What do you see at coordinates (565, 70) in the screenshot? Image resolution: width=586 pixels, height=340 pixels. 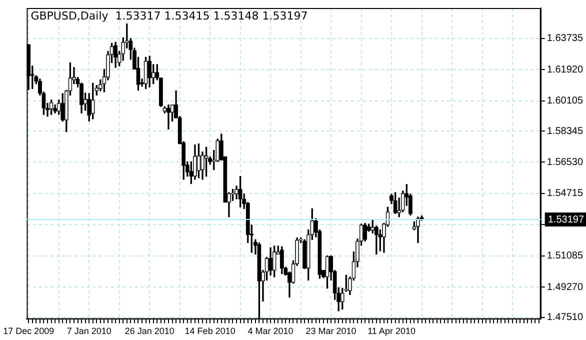 I see `y-tick-label: 1.61920` at bounding box center [565, 70].